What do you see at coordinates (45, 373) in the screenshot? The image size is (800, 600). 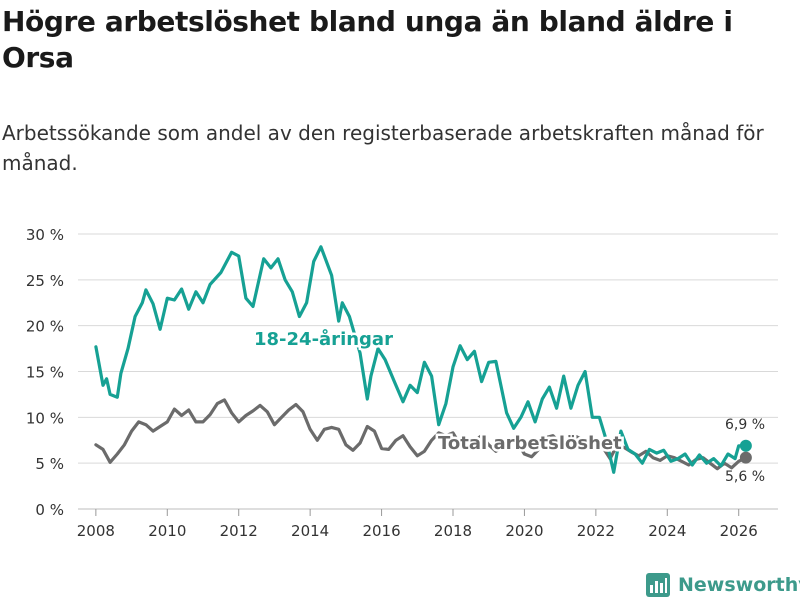 I see `y-tick-label: 15 %` at bounding box center [45, 373].